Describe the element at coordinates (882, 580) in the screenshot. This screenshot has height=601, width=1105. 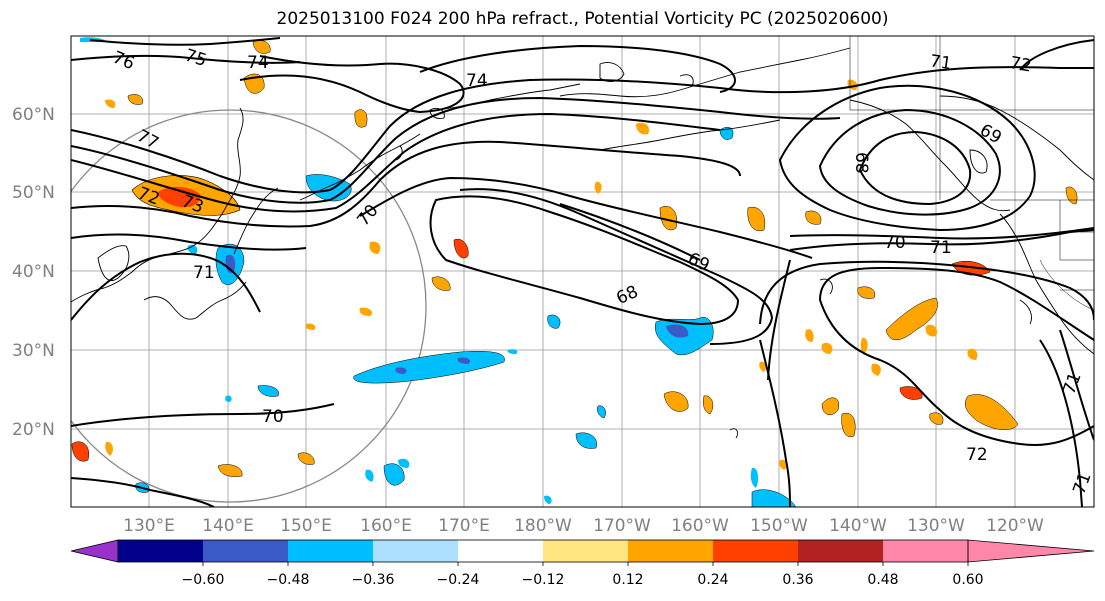
I see `colorbar-tick-label: 0.48` at that location.